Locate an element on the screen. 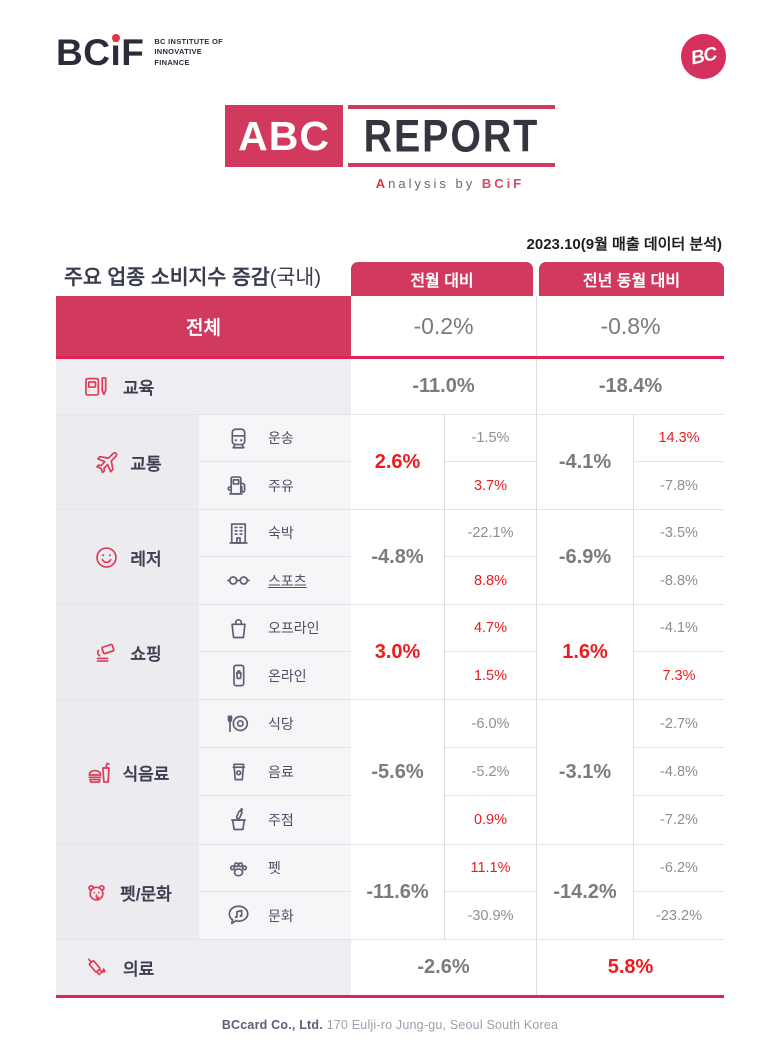 The image size is (780, 1064). yoy-펫-value: -6.2% is located at coordinates (679, 868).